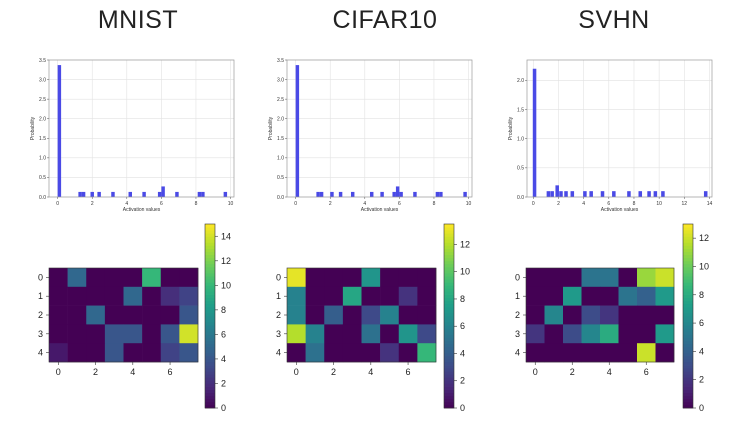  Describe the element at coordinates (462, 299) in the screenshot. I see `colorbar-tick-label: 8` at that location.